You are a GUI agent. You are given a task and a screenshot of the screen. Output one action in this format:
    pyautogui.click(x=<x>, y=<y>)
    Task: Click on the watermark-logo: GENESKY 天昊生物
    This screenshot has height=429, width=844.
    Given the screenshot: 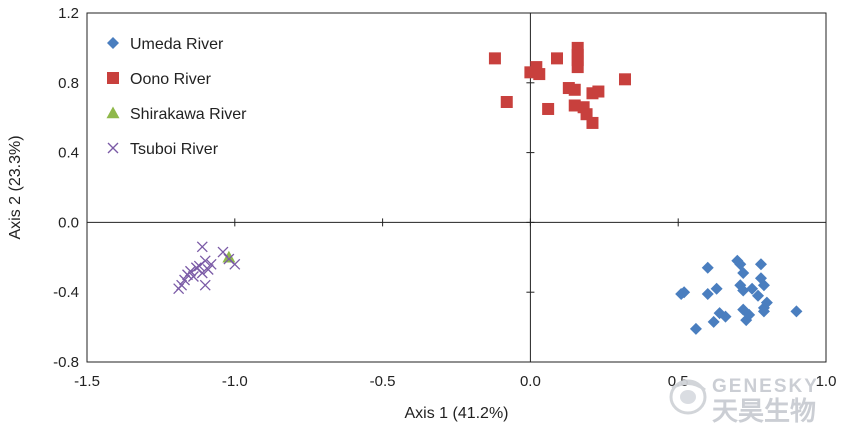 What is the action you would take?
    pyautogui.click(x=744, y=401)
    